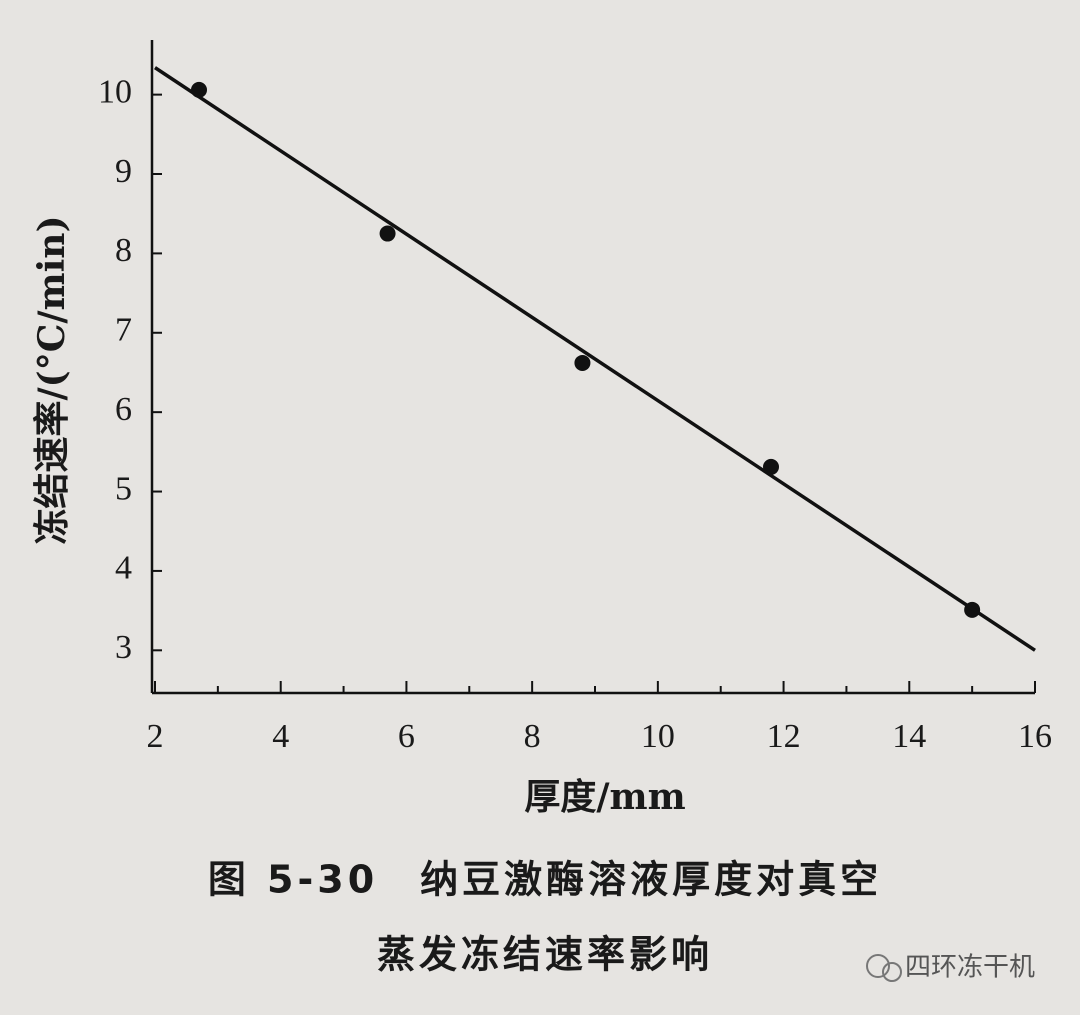 This screenshot has width=1080, height=1015. I want to click on watermark: 四环冻干机, so click(950, 968).